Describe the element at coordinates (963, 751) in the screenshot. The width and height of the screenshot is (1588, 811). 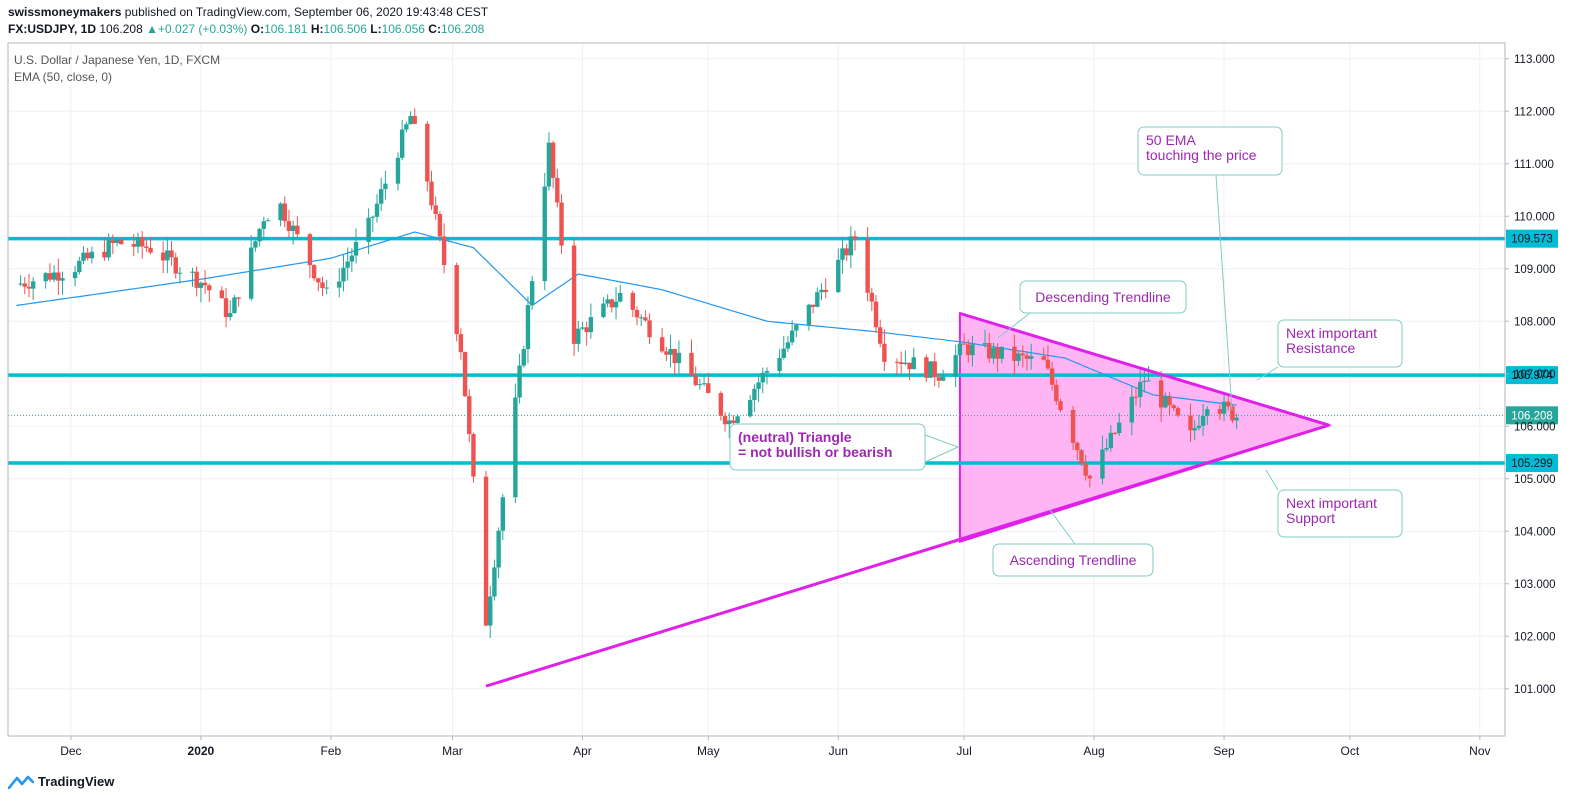
I see `x-tick-label: Jul` at that location.